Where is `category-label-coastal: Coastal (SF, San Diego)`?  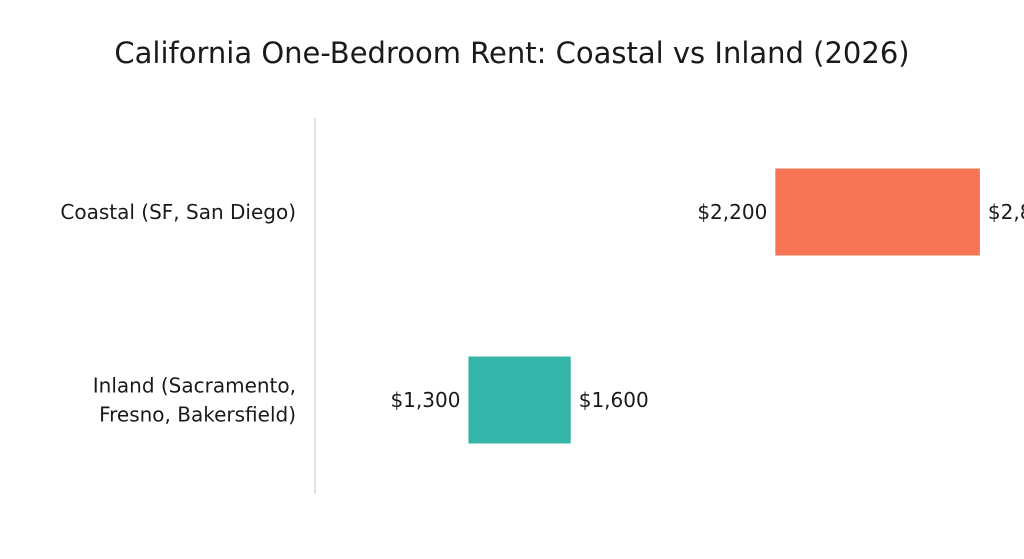 category-label-coastal: Coastal (SF, San Diego) is located at coordinates (178, 212).